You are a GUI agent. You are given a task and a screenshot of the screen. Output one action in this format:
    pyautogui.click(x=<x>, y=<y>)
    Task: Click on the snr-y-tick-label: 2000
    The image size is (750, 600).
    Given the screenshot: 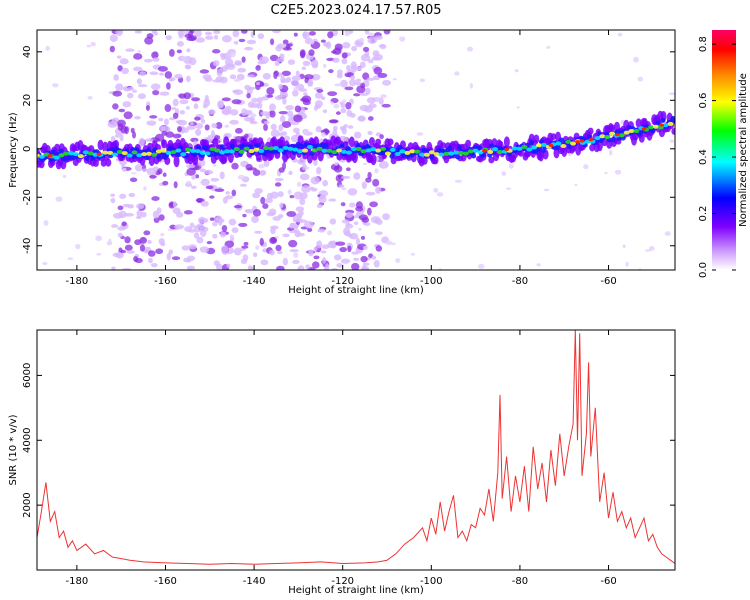 What is the action you would take?
    pyautogui.click(x=27, y=504)
    